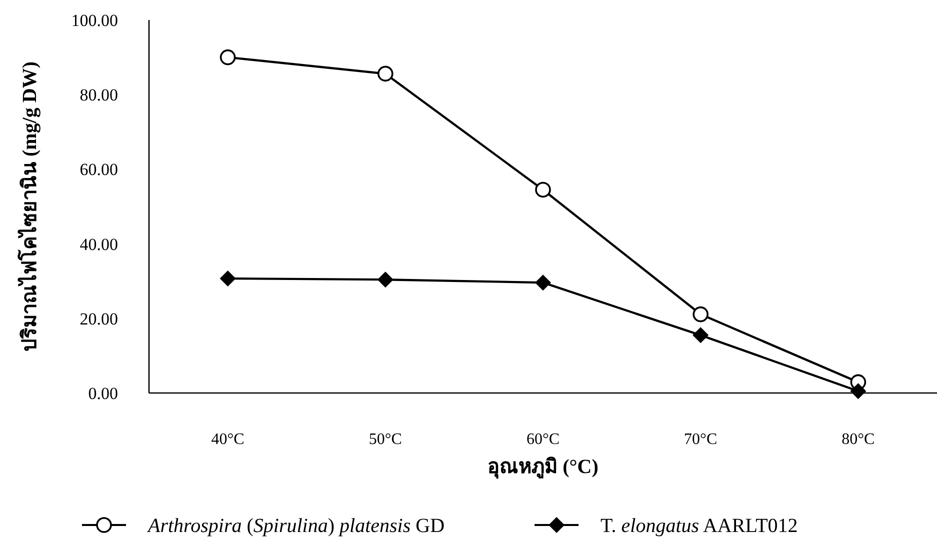  I want to click on ytick: 60.00, so click(99, 170).